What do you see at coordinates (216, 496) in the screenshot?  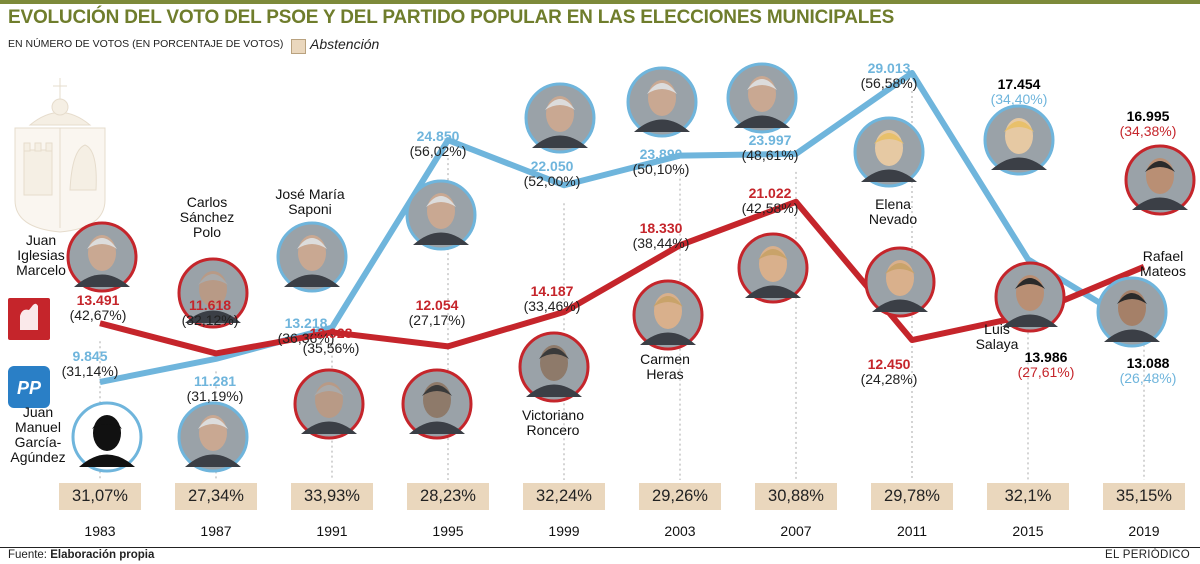 I see `abstention-box-1987: 27,34%` at bounding box center [216, 496].